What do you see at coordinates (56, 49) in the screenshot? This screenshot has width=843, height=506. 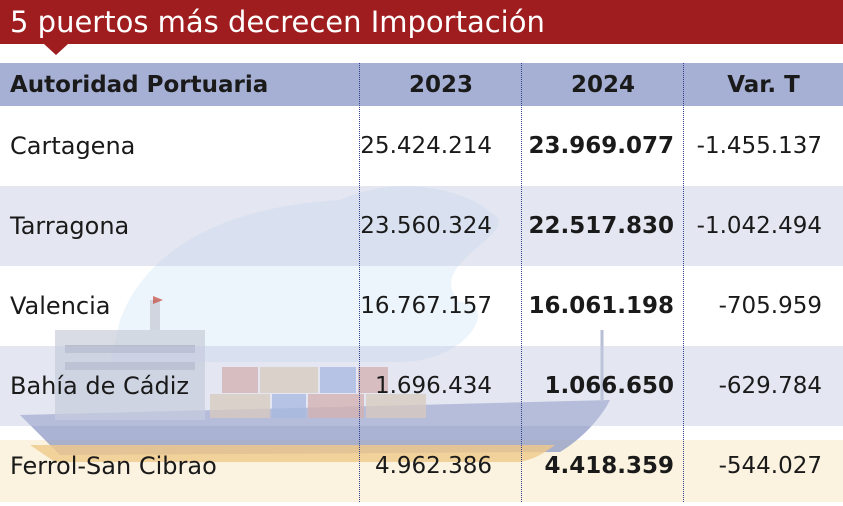 I see `title-pointer` at bounding box center [56, 49].